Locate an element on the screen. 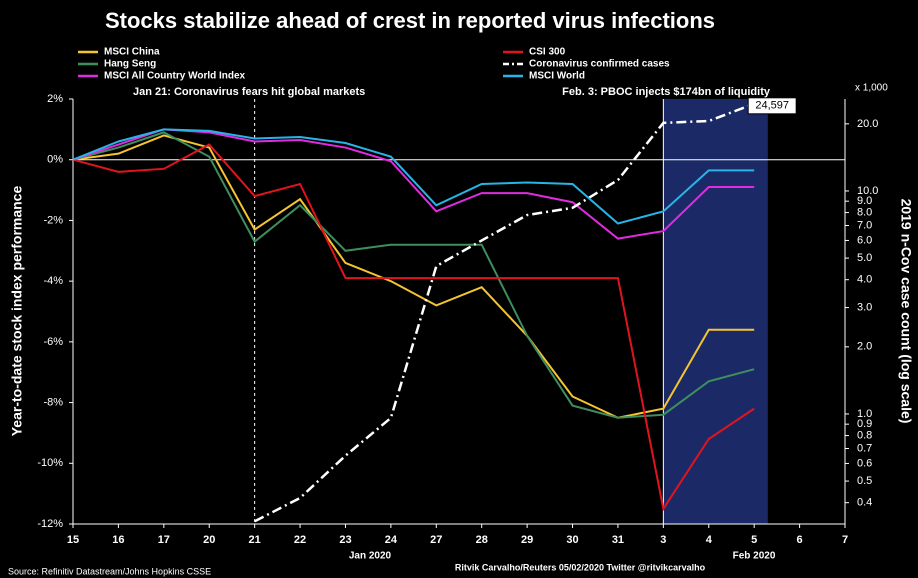 This screenshot has width=918, height=578. y2-axis-title: 2019 n-Cov case count (log scale) is located at coordinates (906, 311).